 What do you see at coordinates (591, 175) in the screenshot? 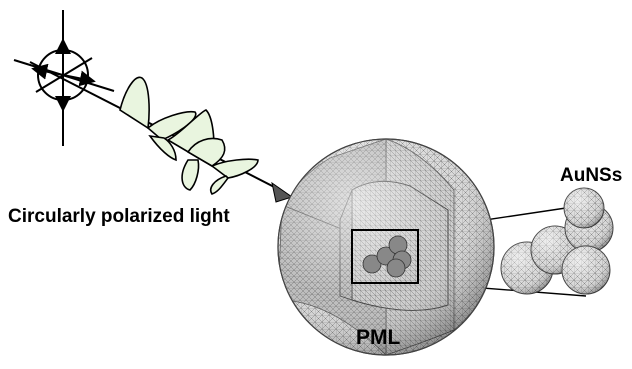
I see `nanospheres-label: AuNSs` at bounding box center [591, 175].